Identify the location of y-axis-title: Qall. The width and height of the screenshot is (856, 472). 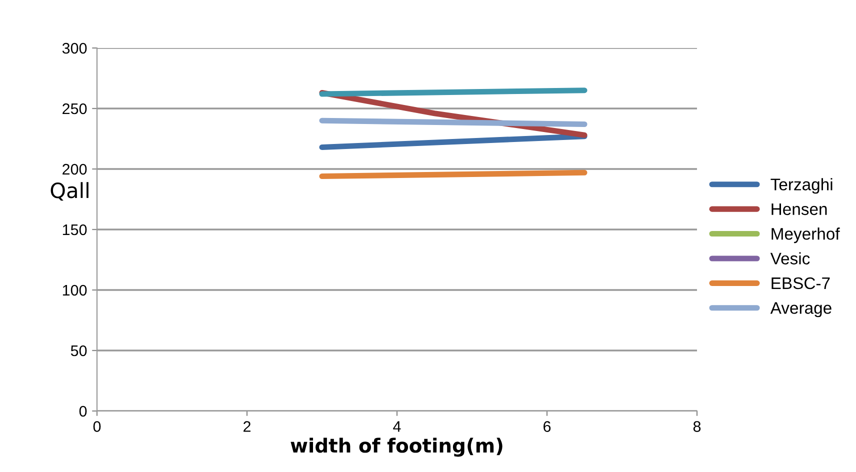
(69, 191).